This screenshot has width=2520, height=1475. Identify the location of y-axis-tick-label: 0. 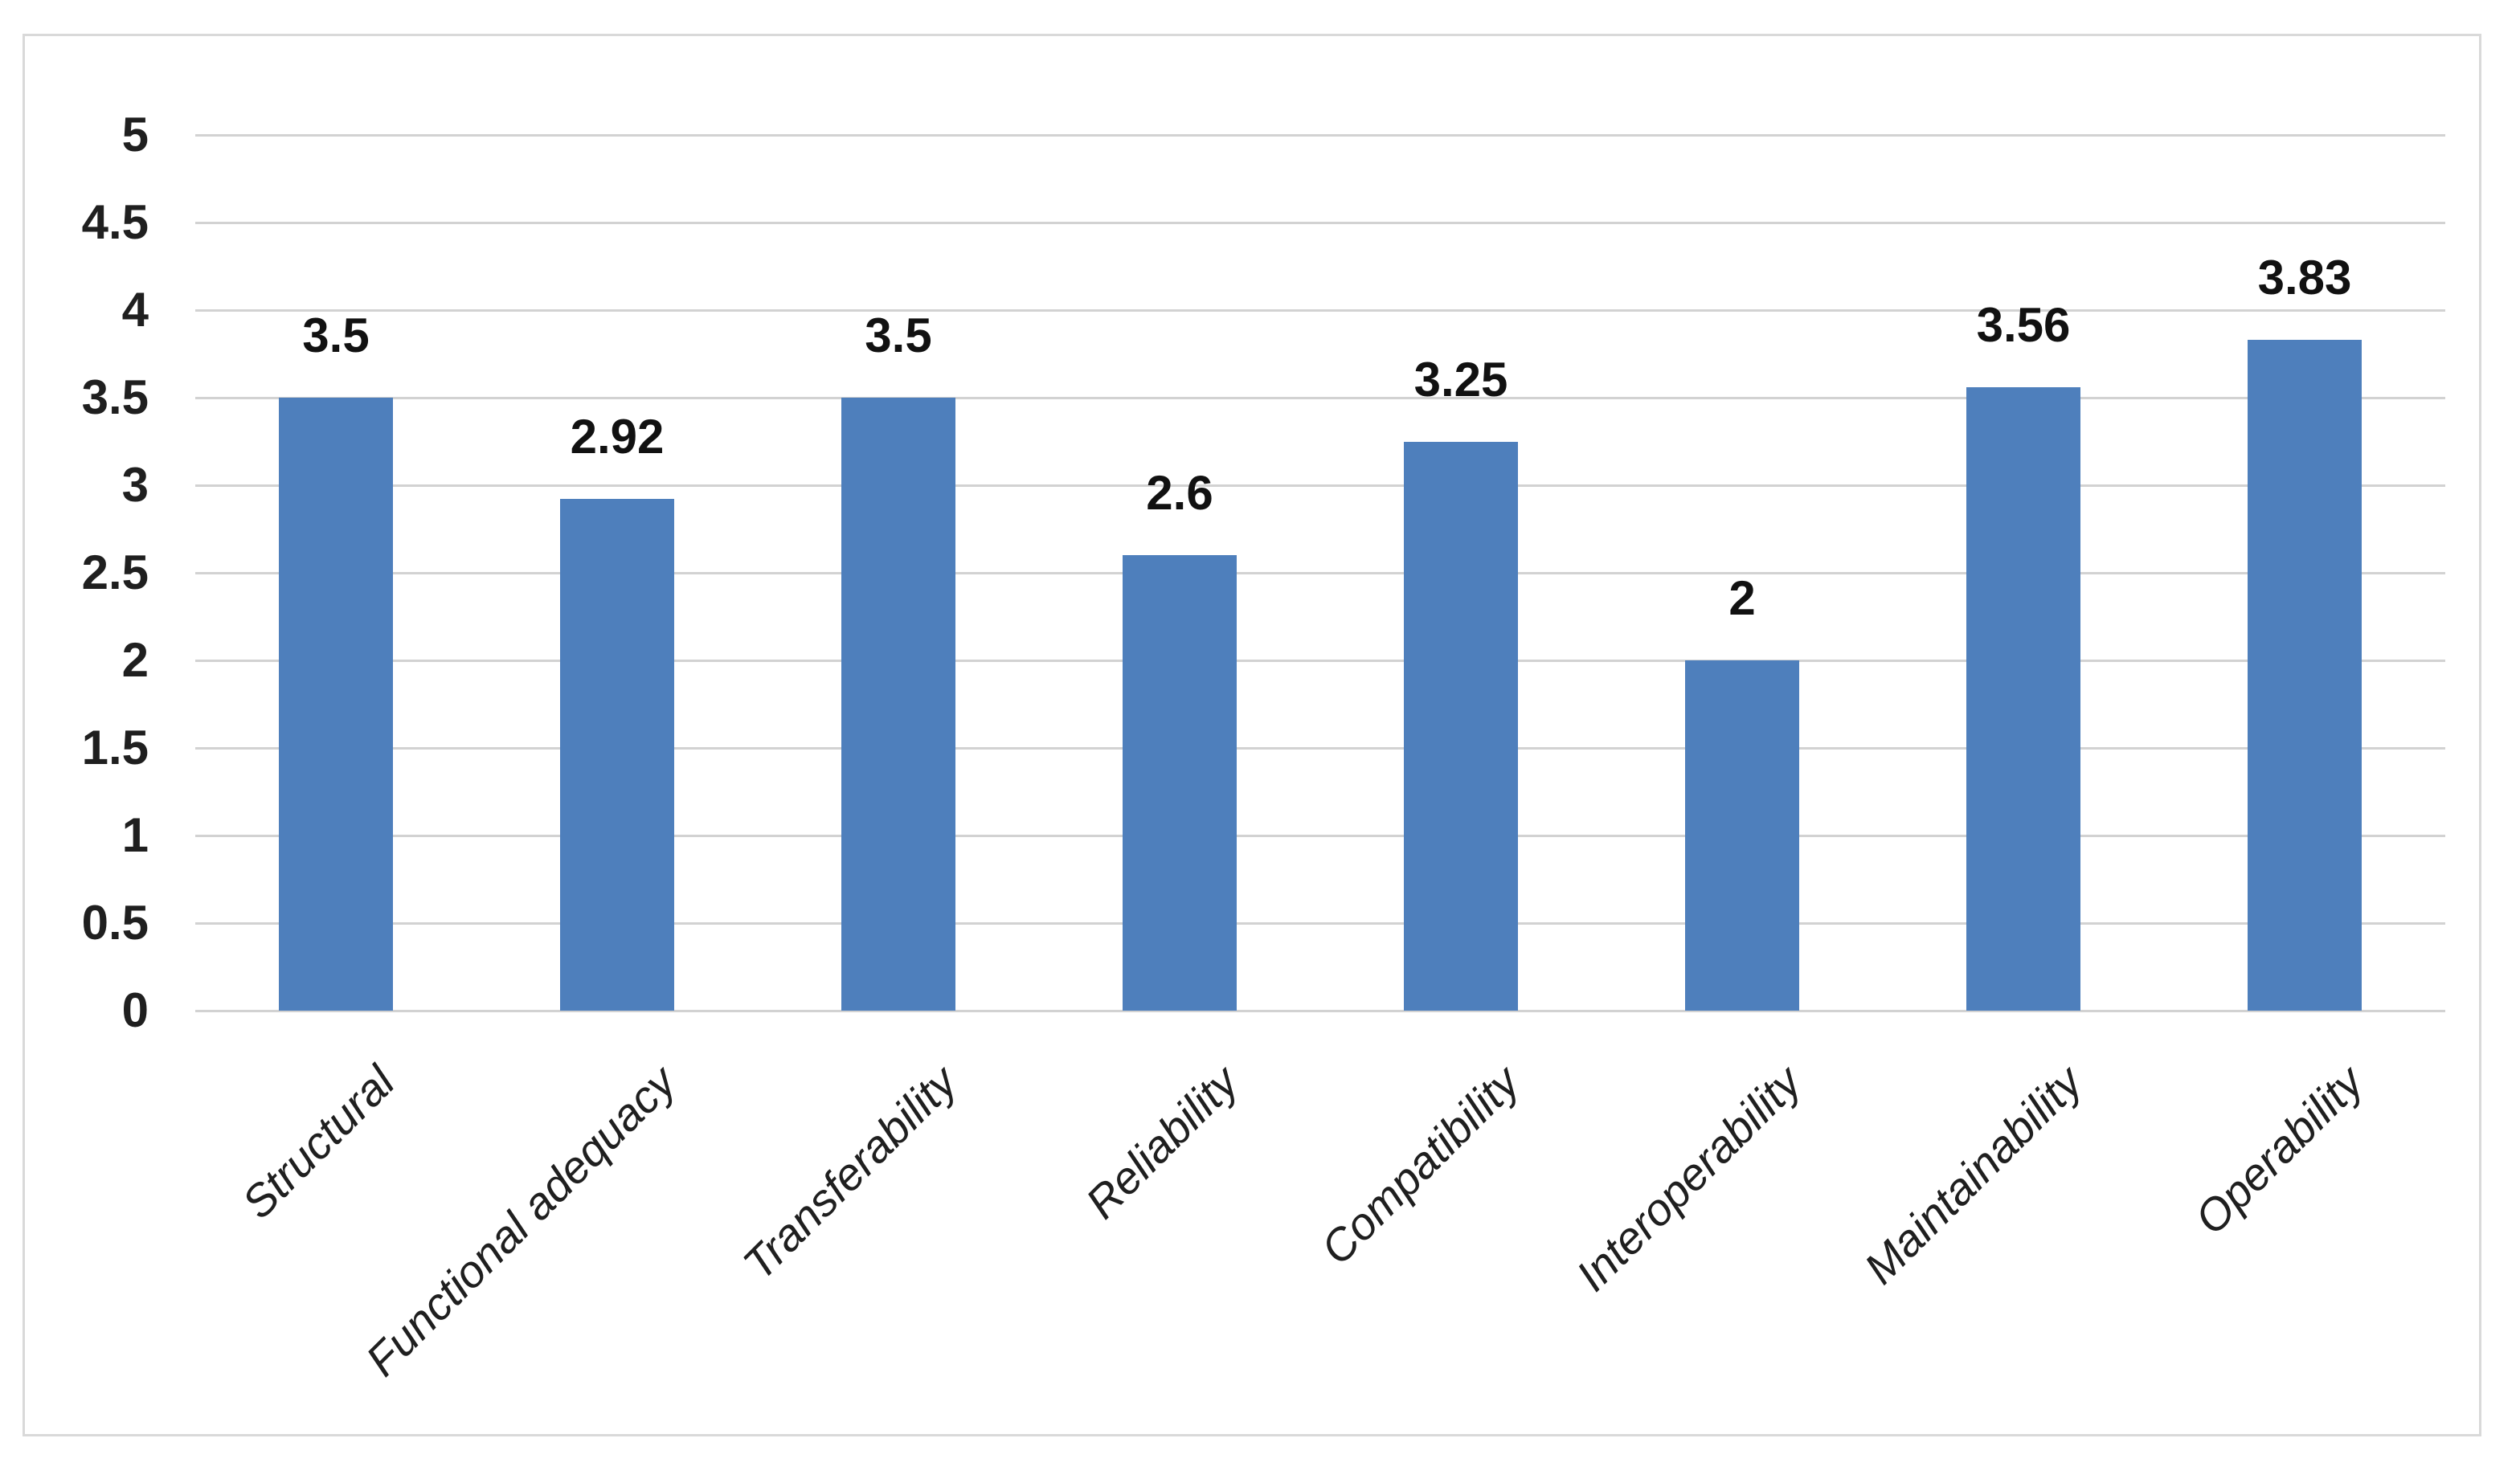
(135, 1010).